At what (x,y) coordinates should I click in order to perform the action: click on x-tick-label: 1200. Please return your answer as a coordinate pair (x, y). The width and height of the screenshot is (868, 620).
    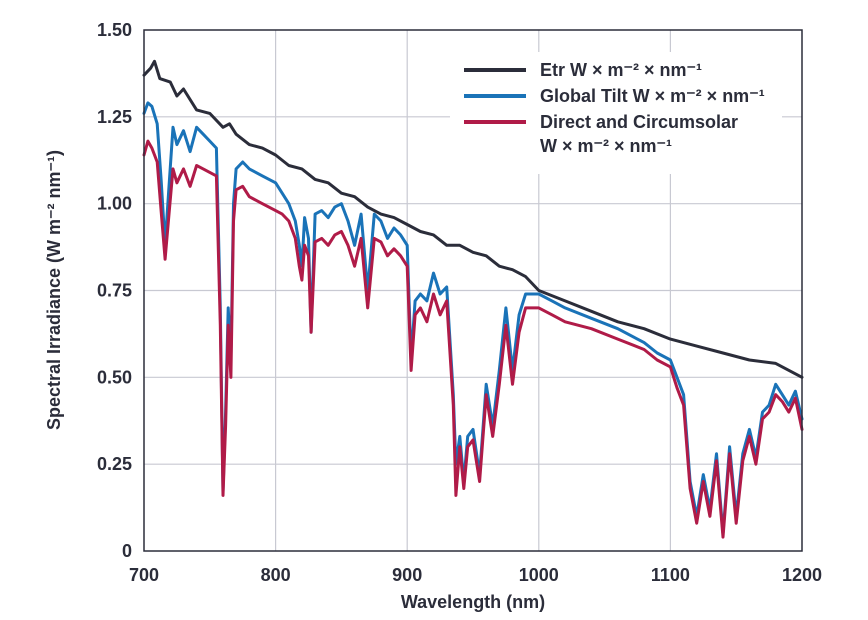
    Looking at the image, I should click on (802, 575).